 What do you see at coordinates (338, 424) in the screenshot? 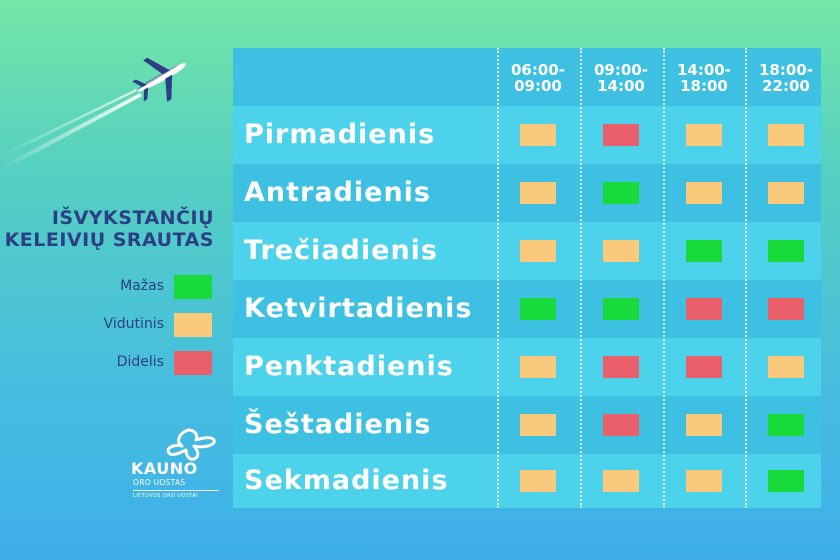
I see `day-label: Šeštadienis` at bounding box center [338, 424].